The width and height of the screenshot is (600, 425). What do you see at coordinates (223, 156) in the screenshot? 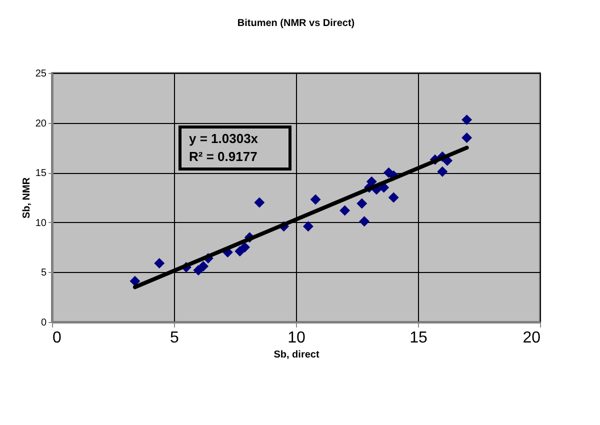
I see `annotation: R² = 0.9177` at bounding box center [223, 156].